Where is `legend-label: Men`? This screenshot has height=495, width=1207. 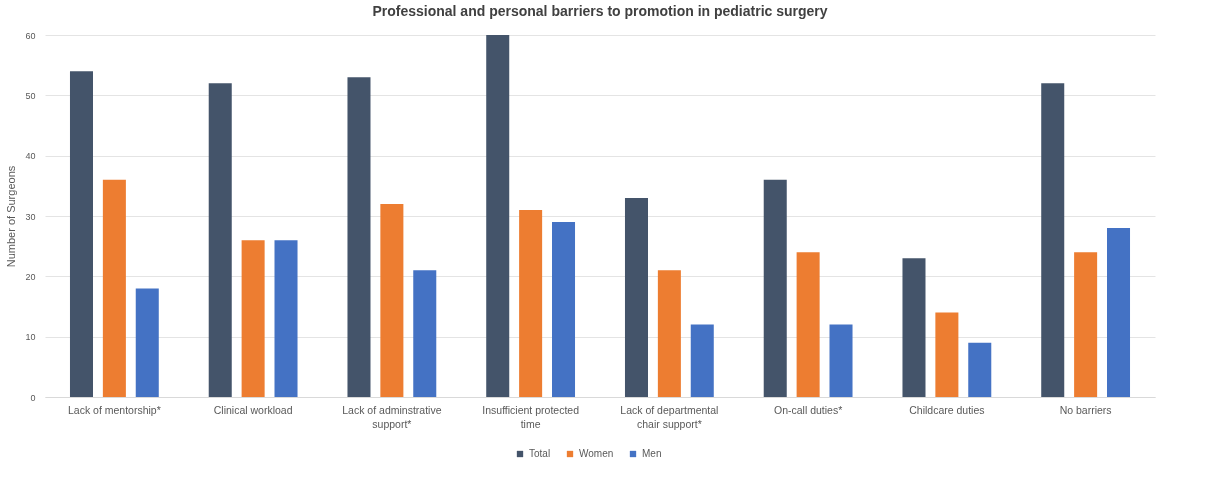 legend-label: Men is located at coordinates (652, 453).